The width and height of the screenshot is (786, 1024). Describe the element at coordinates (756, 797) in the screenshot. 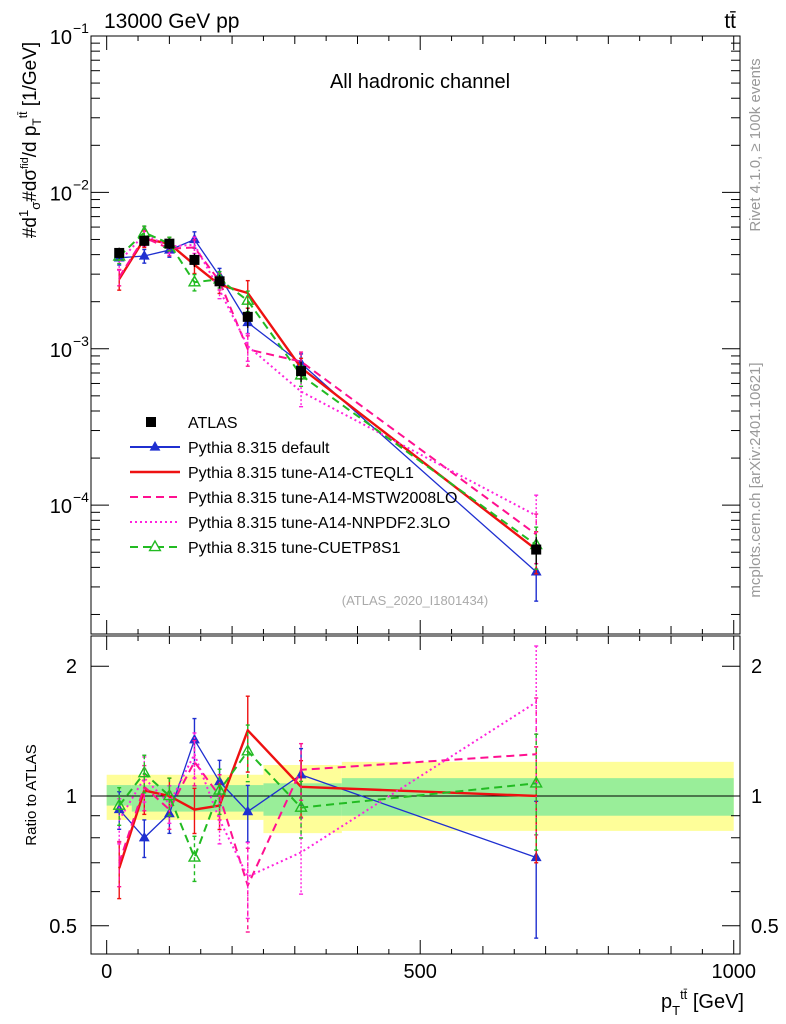

I see `bottom-y-tick-label-right: 1` at that location.